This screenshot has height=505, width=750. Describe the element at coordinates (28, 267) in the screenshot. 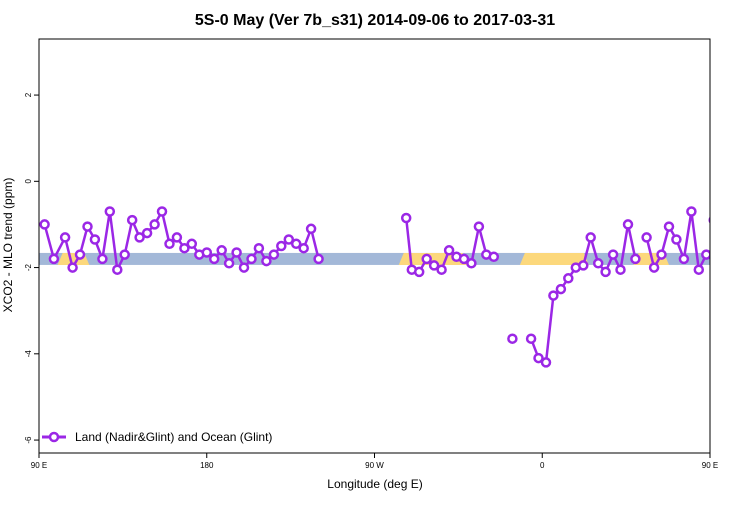

I see `y-tick-label: -2` at that location.